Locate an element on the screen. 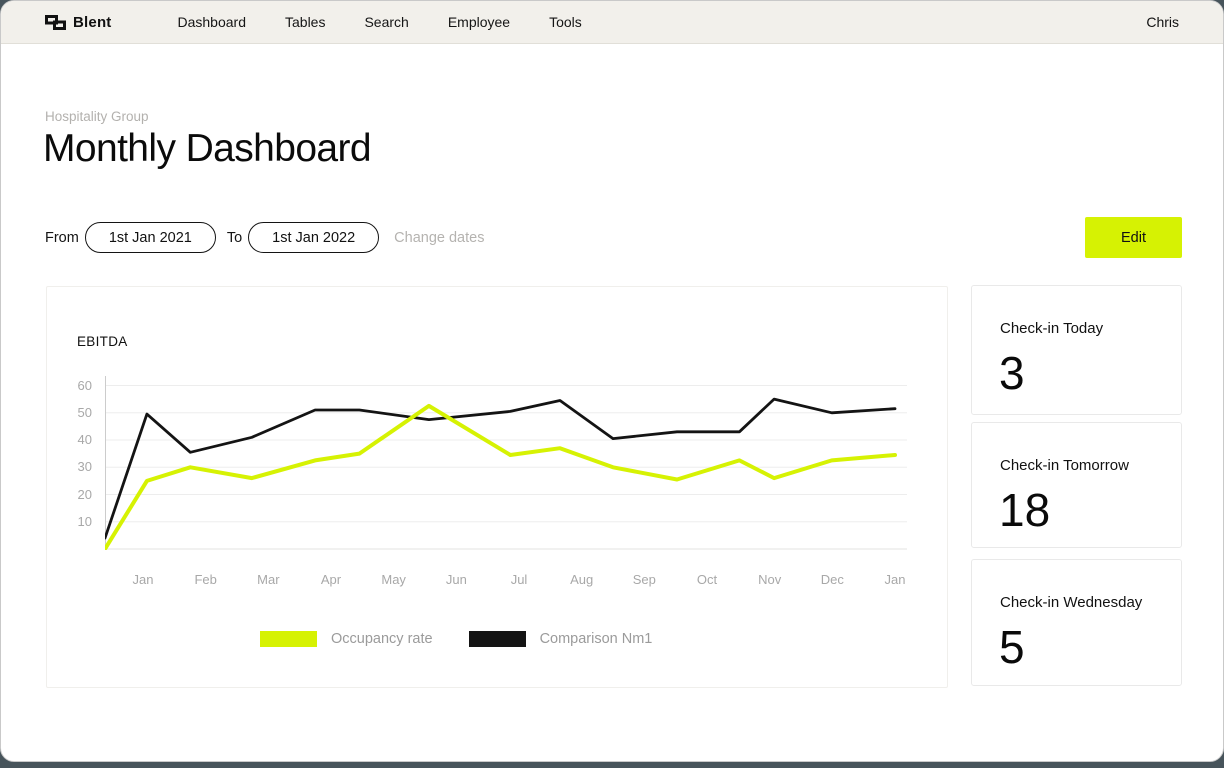 This screenshot has height=768, width=1224. checkin-tomorrow-card: Check-in Tomorrow 18 is located at coordinates (1076, 485).